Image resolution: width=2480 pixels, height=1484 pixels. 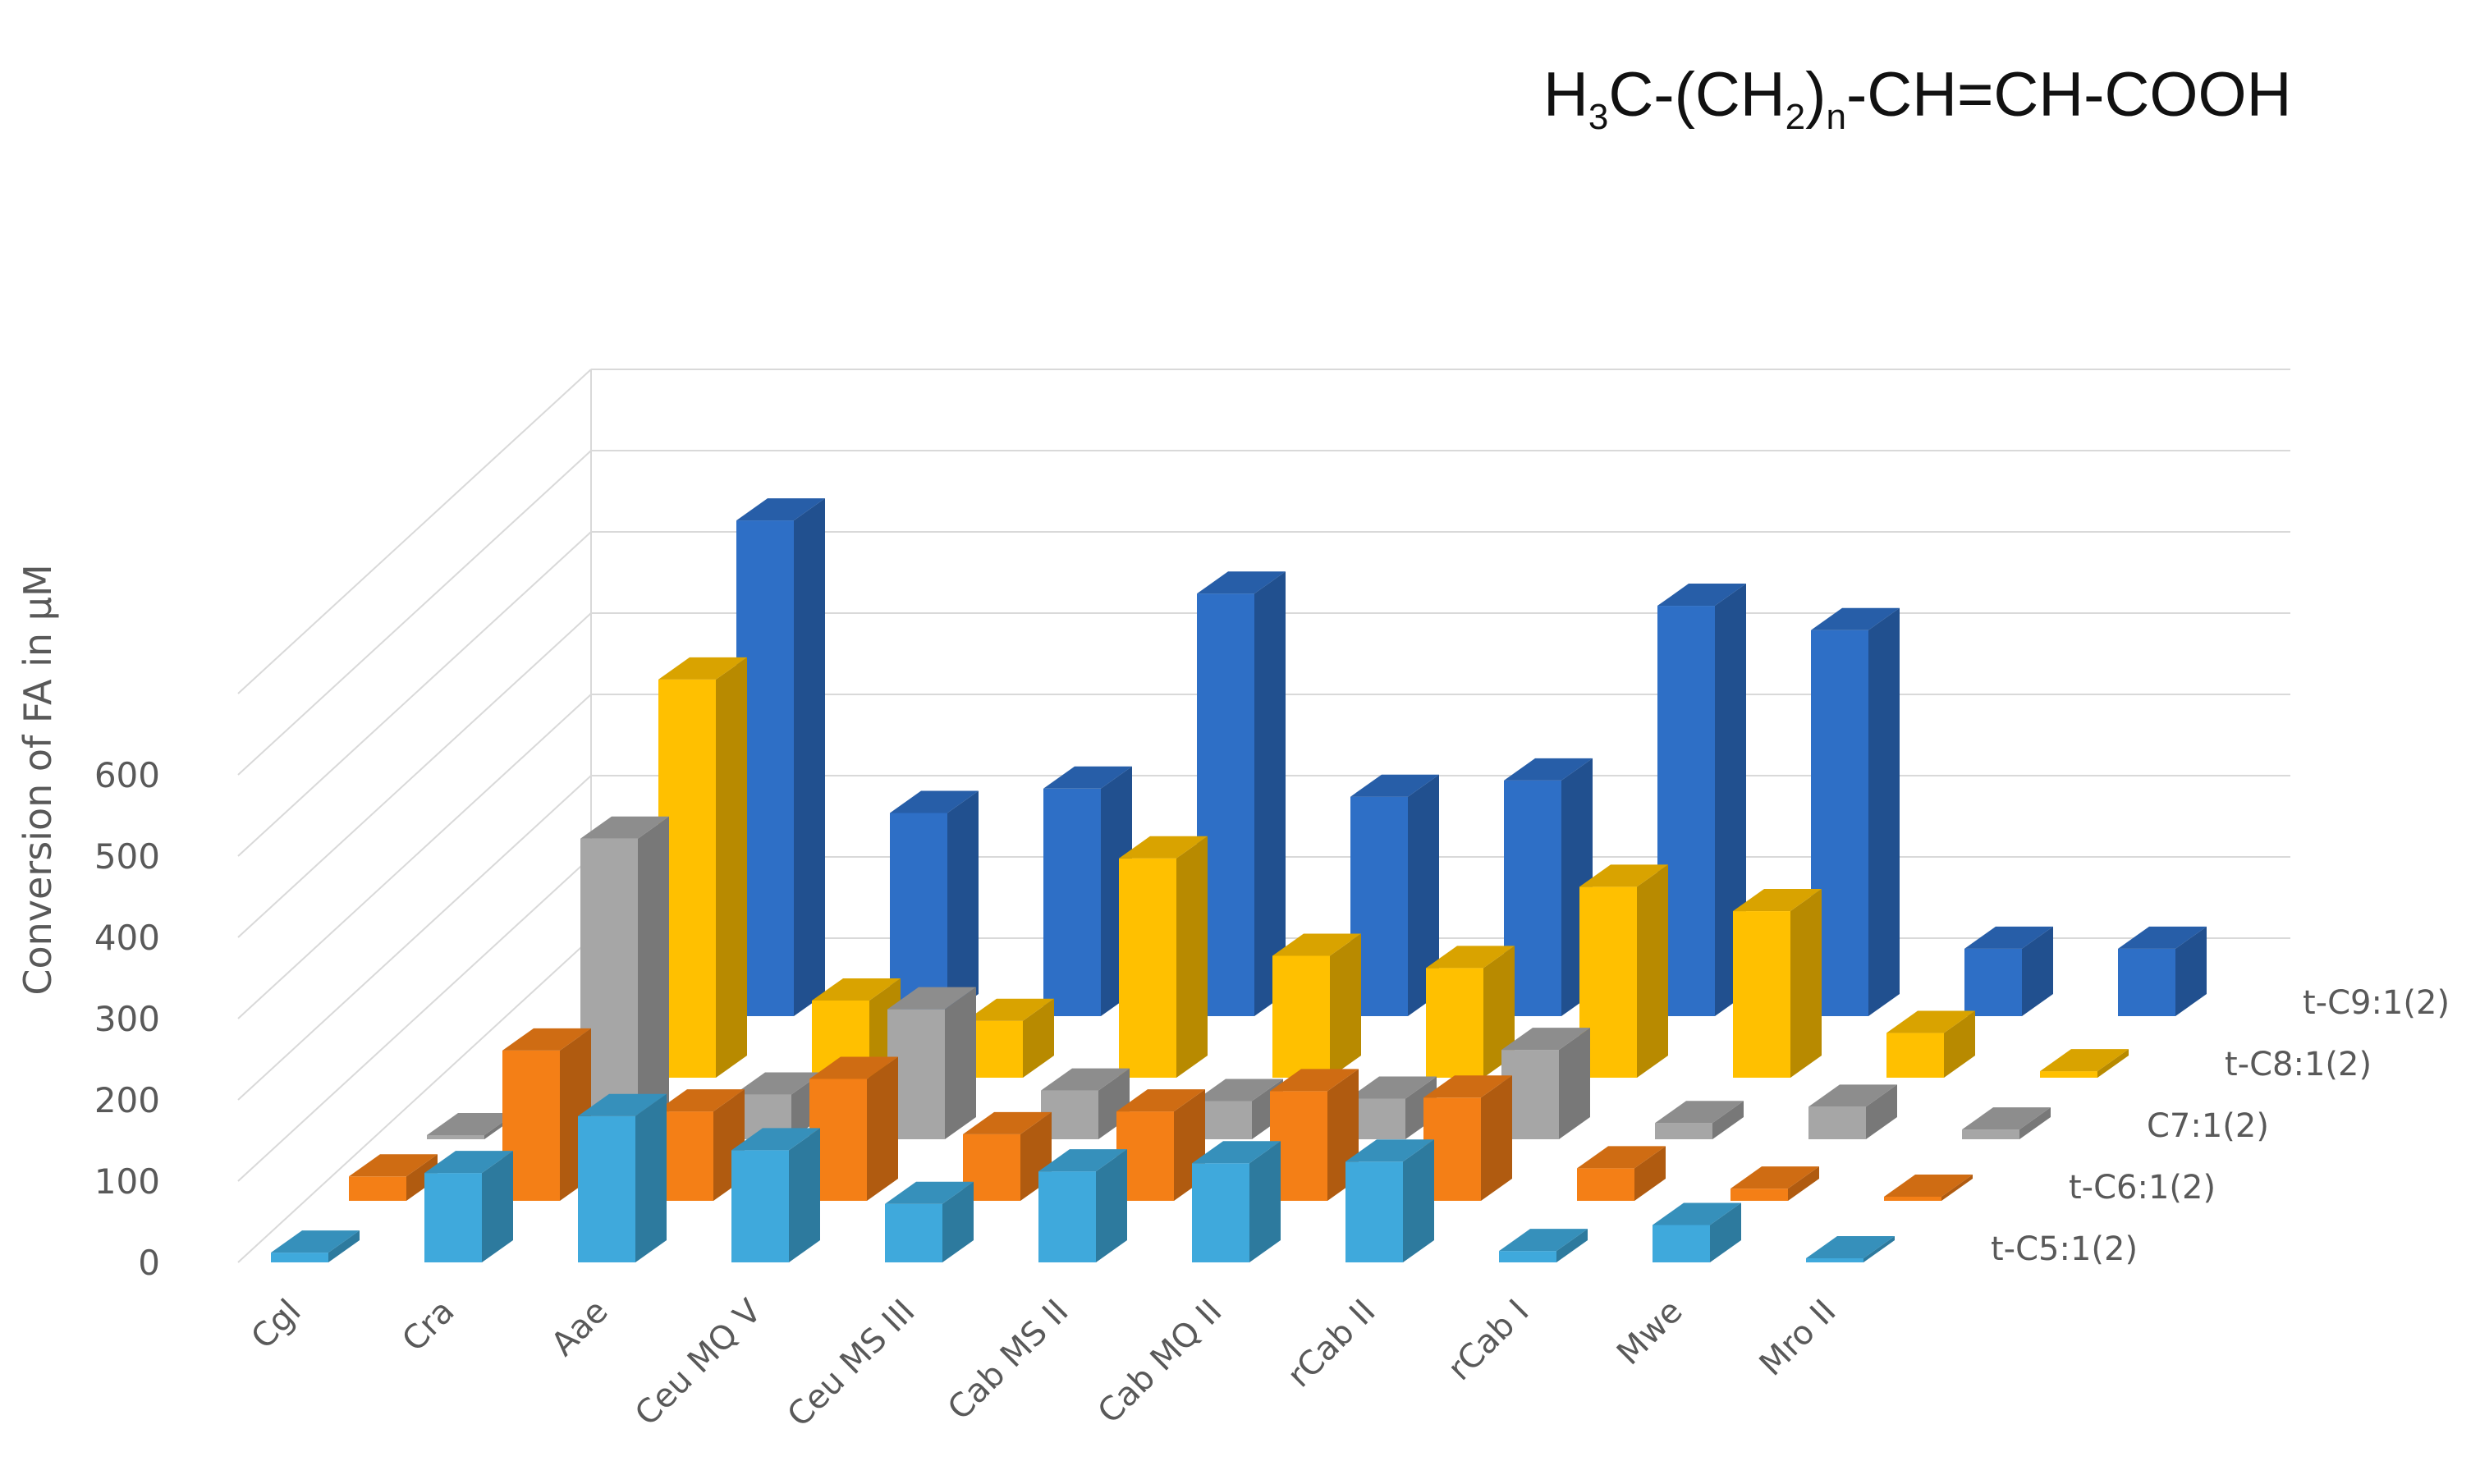 I want to click on bar-t-C5:1(2)-Ceu MQ V, so click(x=776, y=1195).